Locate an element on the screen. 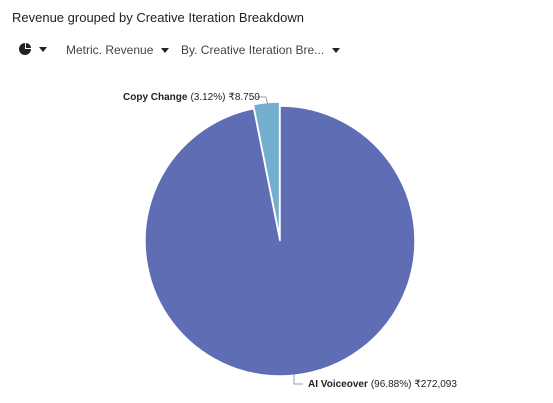  label-percent: (96.88%) is located at coordinates (391, 384).